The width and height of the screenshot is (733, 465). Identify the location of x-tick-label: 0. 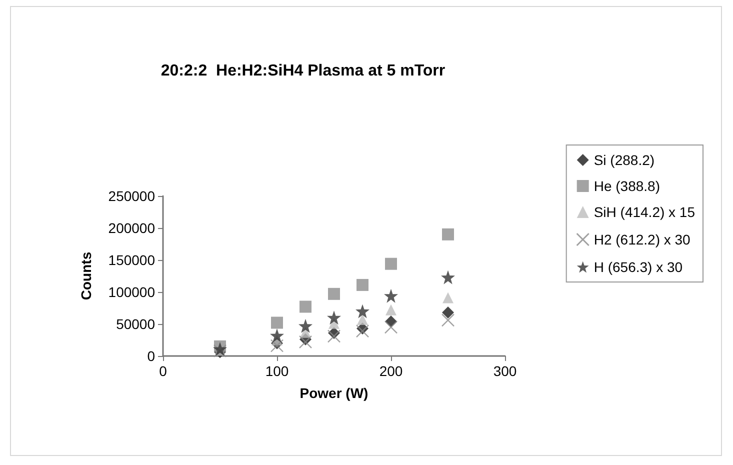
(163, 371).